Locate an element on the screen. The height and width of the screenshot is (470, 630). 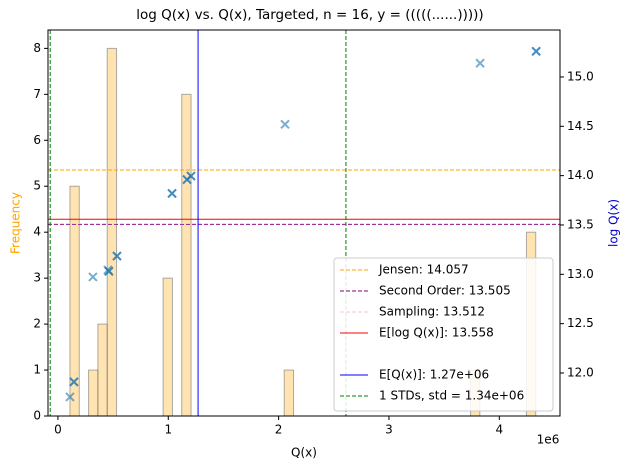
y-tick-label: 2 is located at coordinates (37, 324).